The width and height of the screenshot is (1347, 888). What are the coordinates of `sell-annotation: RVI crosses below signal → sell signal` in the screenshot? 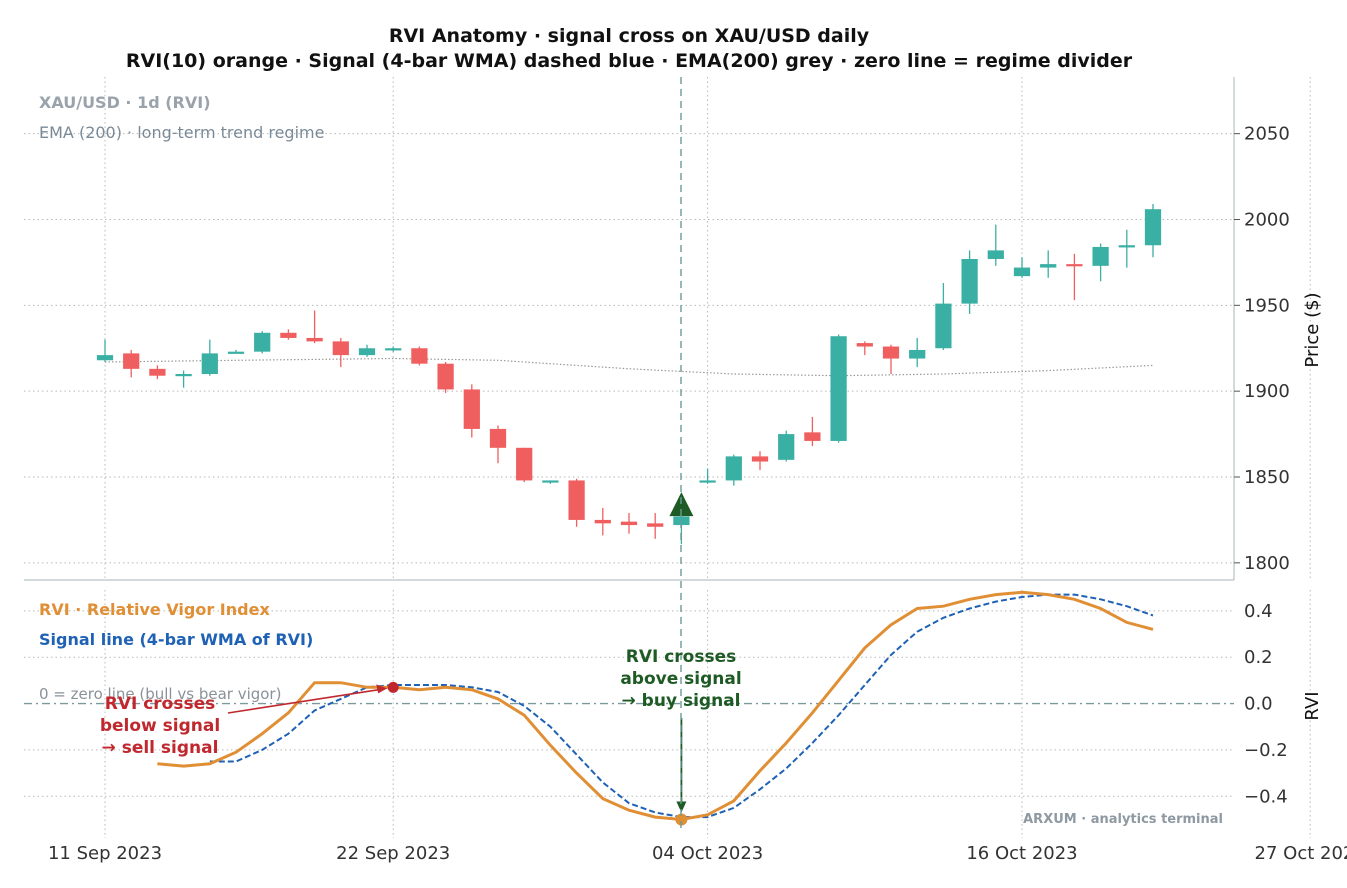 It's located at (160, 726).